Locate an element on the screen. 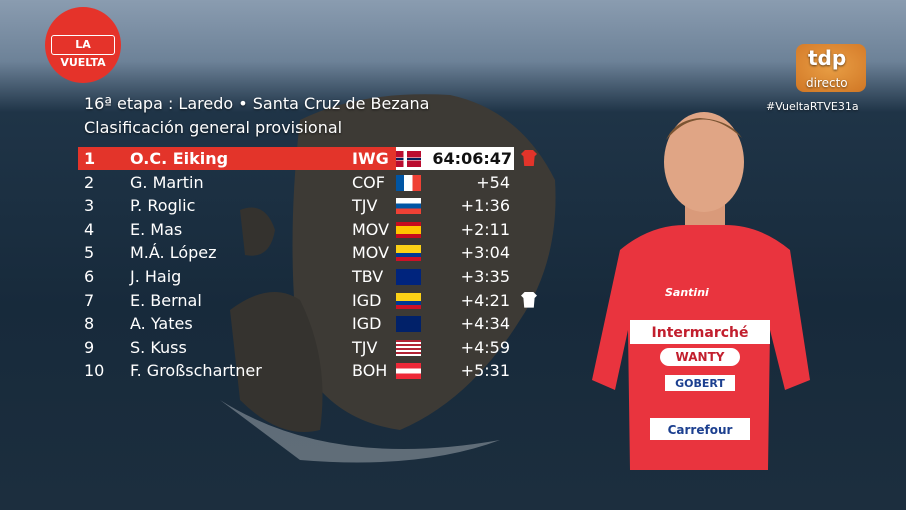  classification-title: Clasificación general provisional is located at coordinates (213, 127).